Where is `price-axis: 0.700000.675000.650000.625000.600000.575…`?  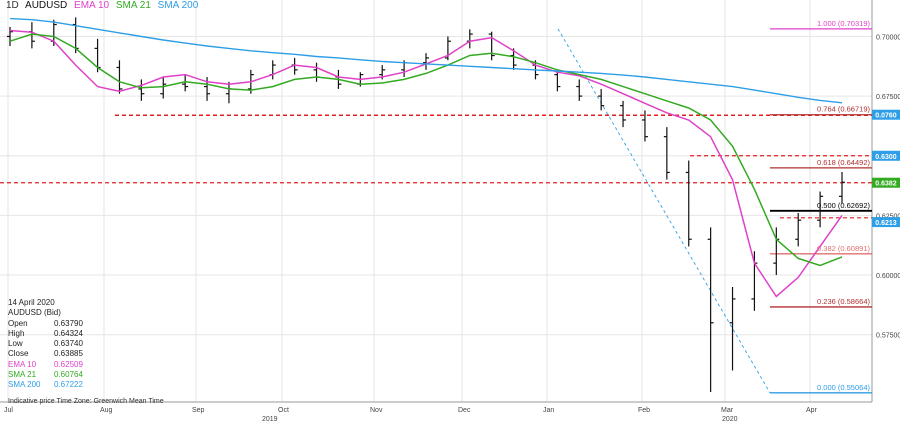 price-axis: 0.700000.675000.650000.625000.600000.575… is located at coordinates (885, 201).